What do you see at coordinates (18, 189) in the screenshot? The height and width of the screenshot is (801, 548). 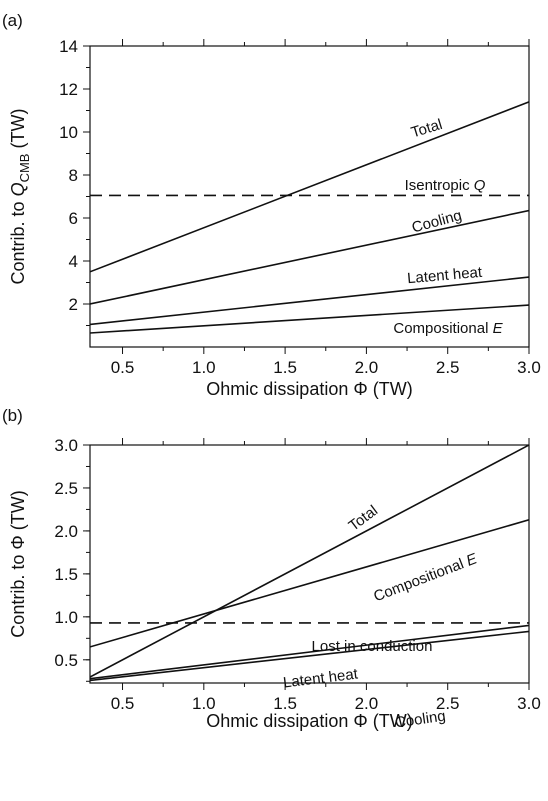 I see `y-axis-label-part: Q` at bounding box center [18, 189].